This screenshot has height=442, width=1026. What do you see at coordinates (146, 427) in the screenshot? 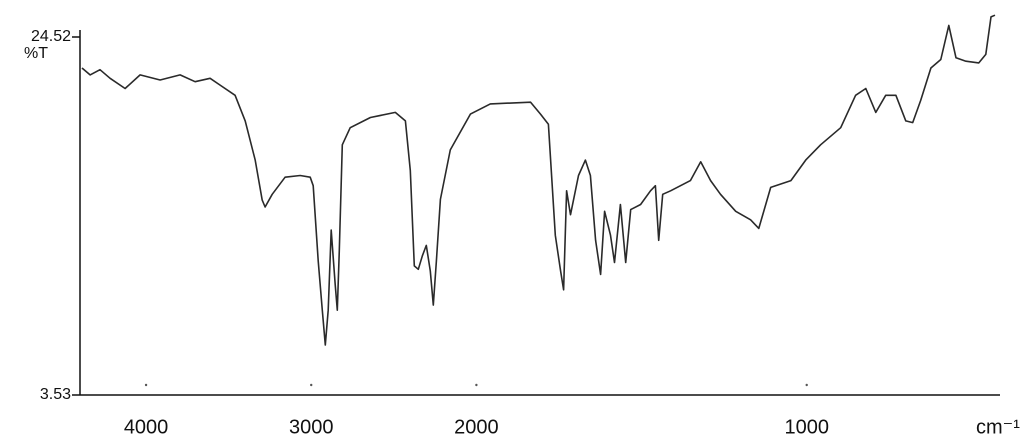
I see `x-tick-label: 4000` at bounding box center [146, 427].